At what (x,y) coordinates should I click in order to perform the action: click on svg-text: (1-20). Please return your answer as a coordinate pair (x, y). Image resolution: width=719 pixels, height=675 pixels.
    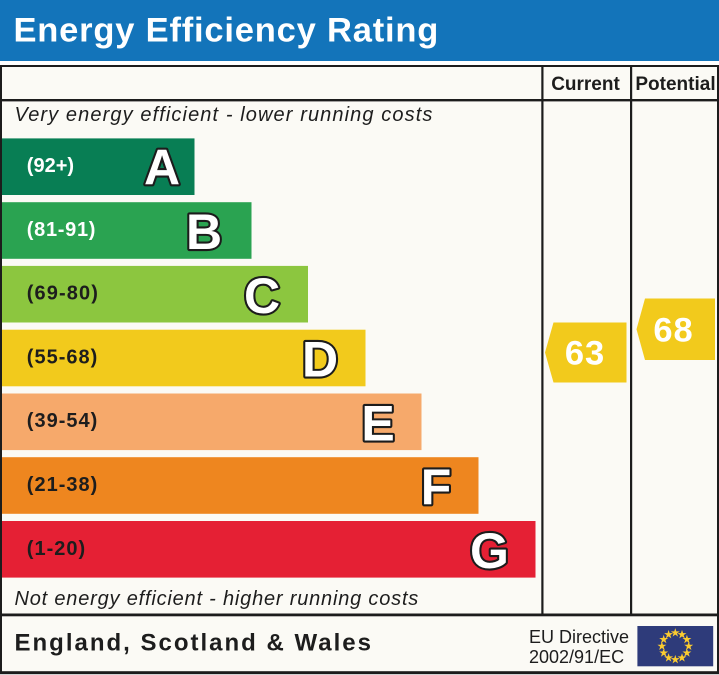
    Looking at the image, I should click on (56, 549).